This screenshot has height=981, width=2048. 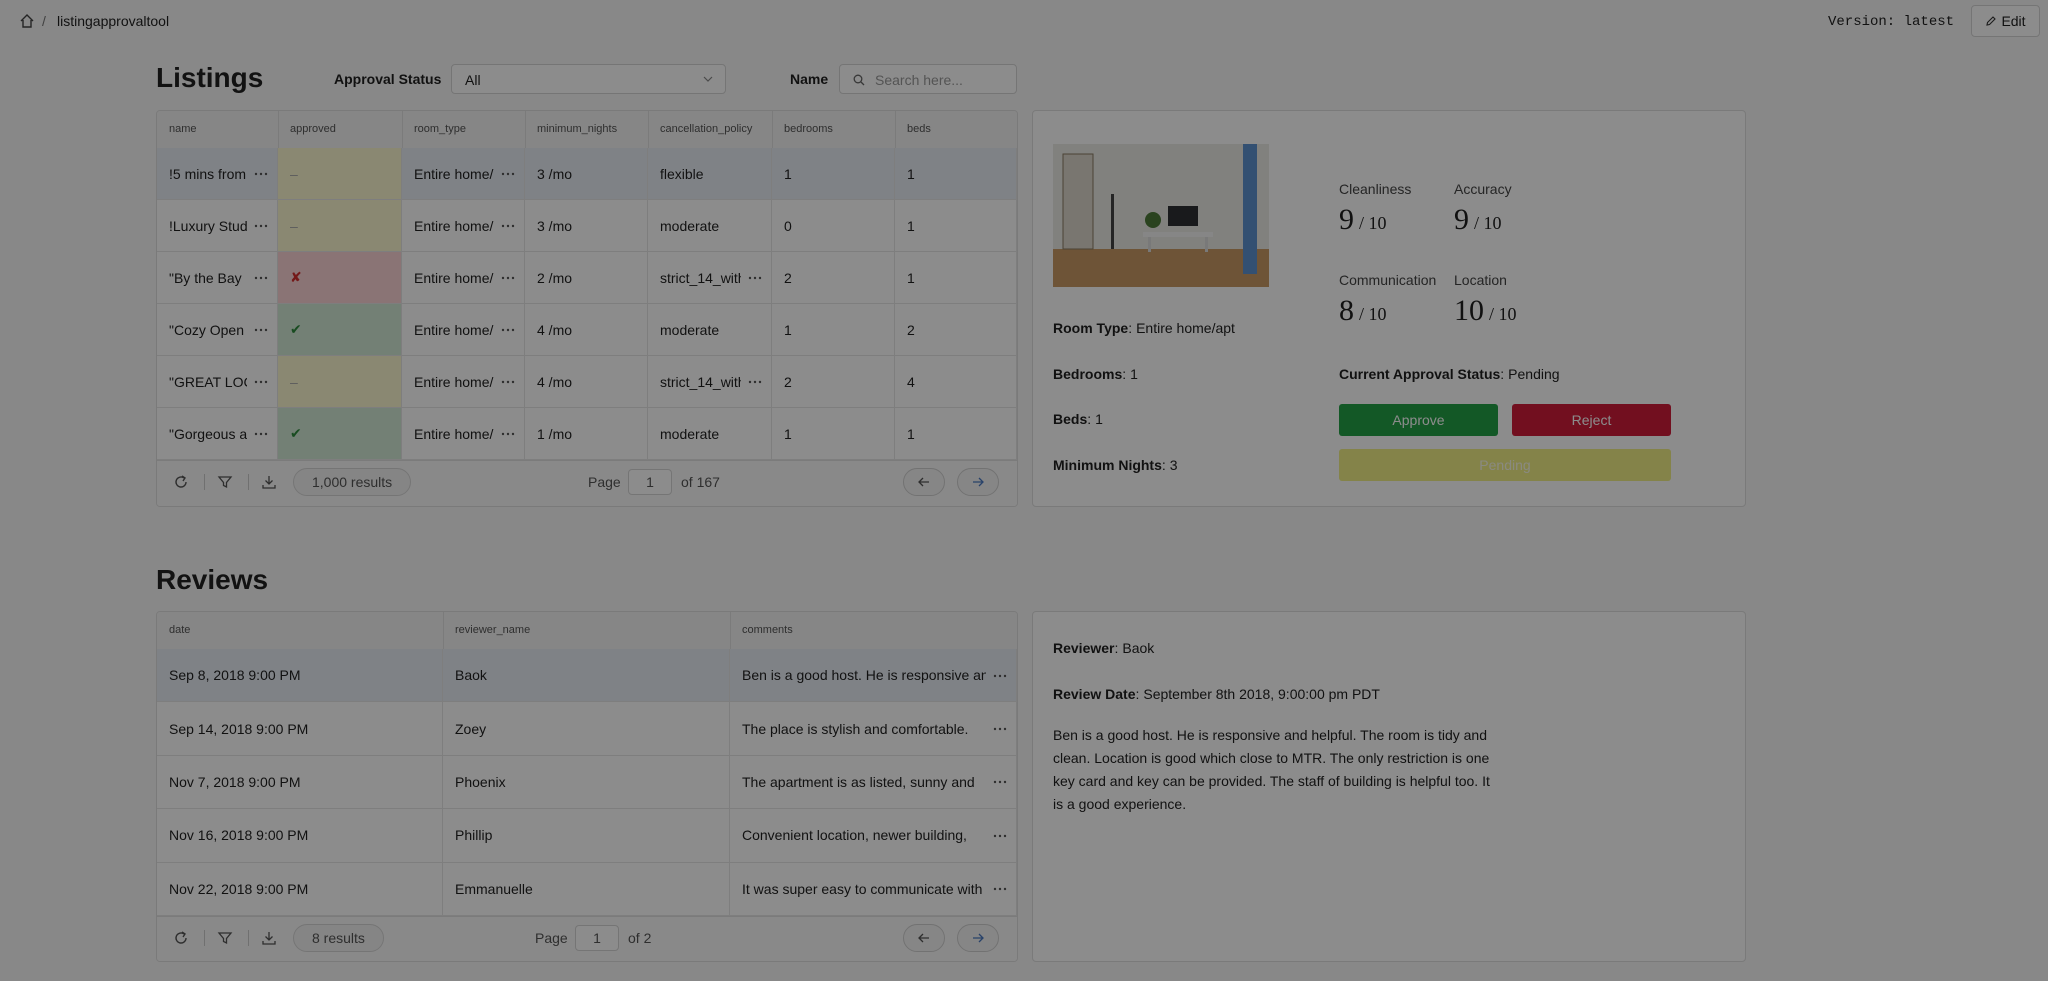 I want to click on column-header: room_type, so click(x=440, y=128).